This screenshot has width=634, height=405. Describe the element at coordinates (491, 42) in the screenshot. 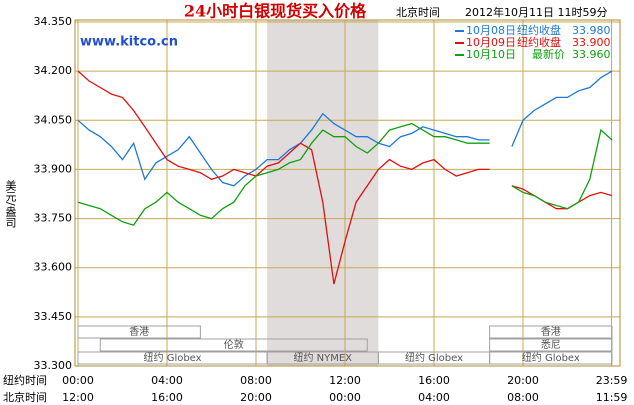

I see `legend-name: 10月09日` at that location.